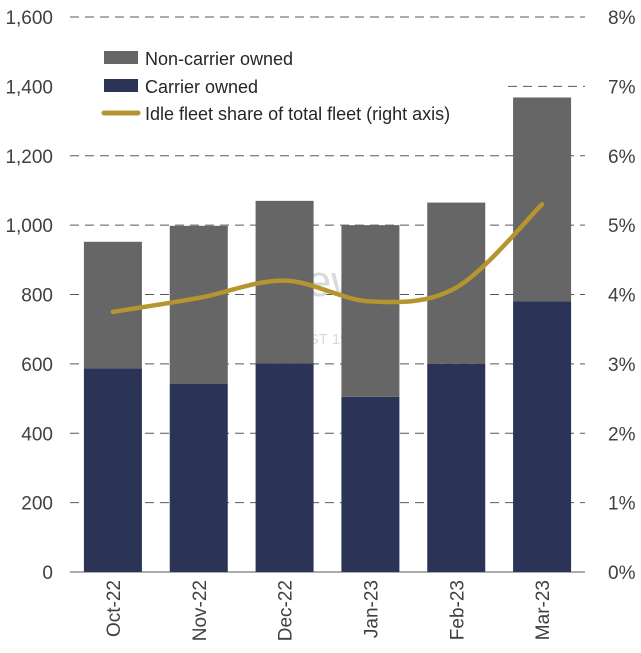 The width and height of the screenshot is (641, 653). What do you see at coordinates (329, 610) in the screenshot?
I see `x-axis-labels: Oct-22 Nov-22 Dec-22 Jan-23 Feb-23 Mar-23` at bounding box center [329, 610].